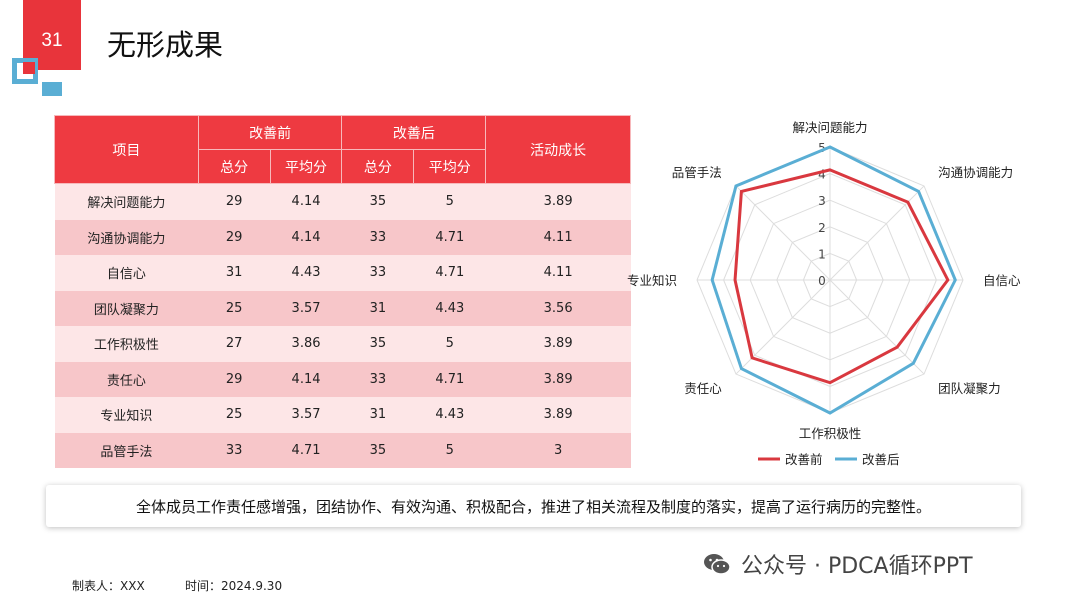  I want to click on category-label: 自信心, so click(1002, 280).